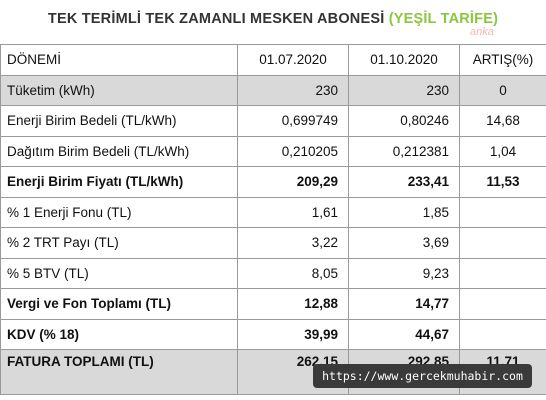  Describe the element at coordinates (404, 212) in the screenshot. I see `row-value-oct: 1,85` at that location.